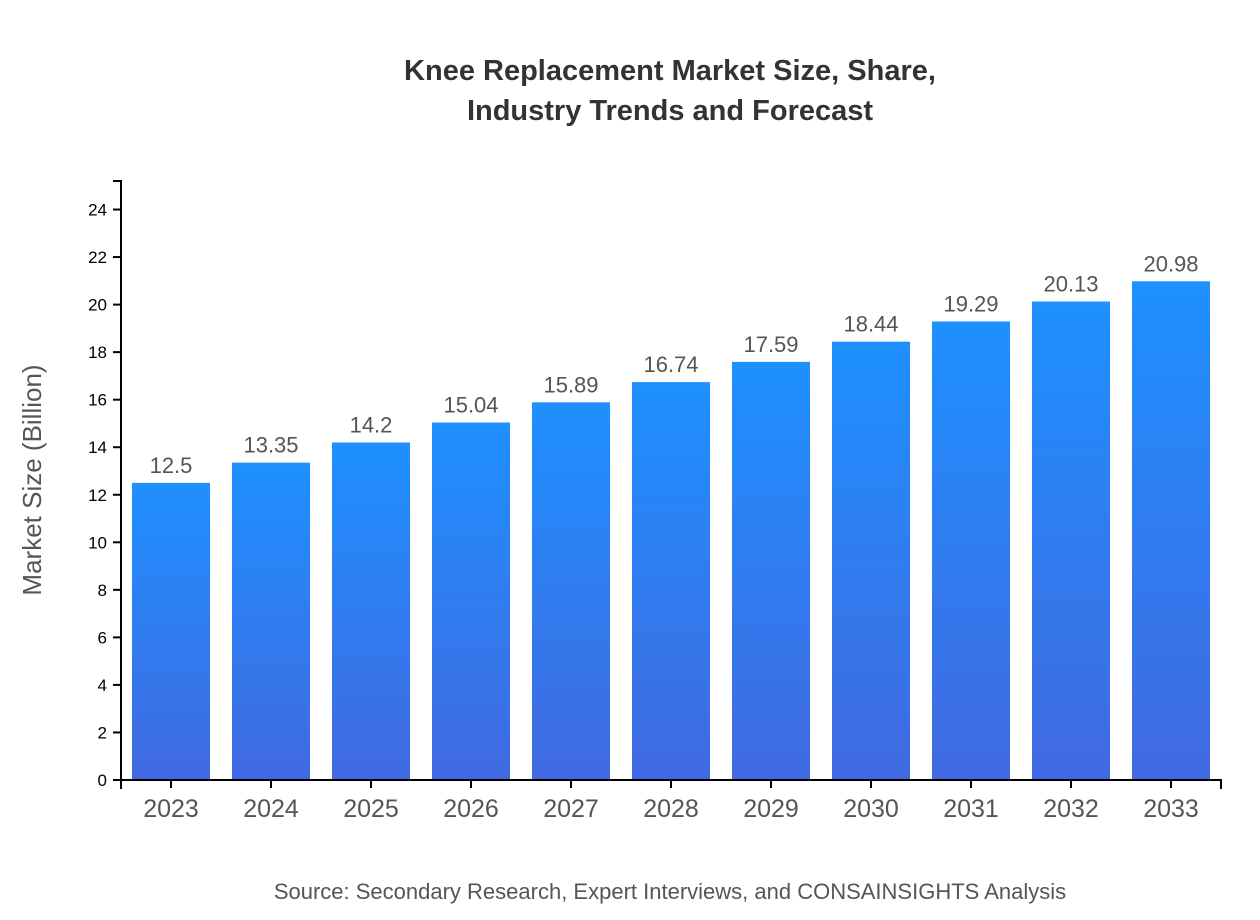  What do you see at coordinates (271, 621) in the screenshot?
I see `bar-2024` at bounding box center [271, 621].